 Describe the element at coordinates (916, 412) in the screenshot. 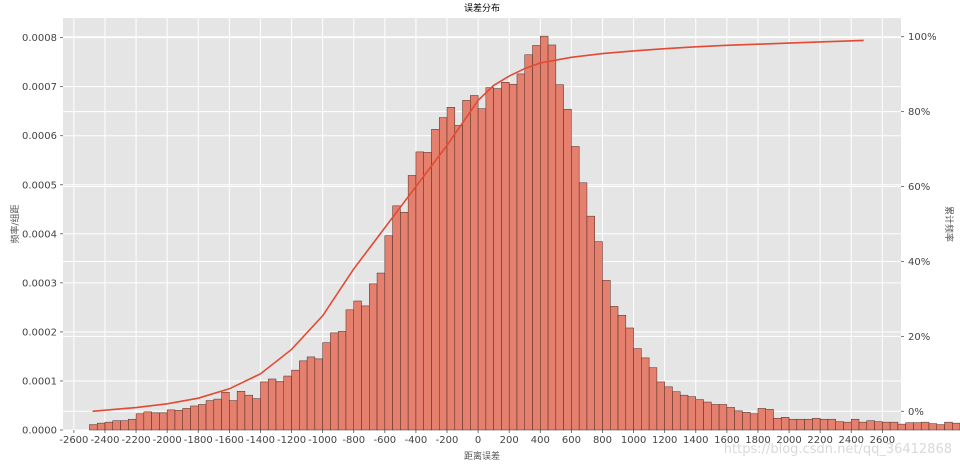

I see `y2-tick-label: 0%` at that location.